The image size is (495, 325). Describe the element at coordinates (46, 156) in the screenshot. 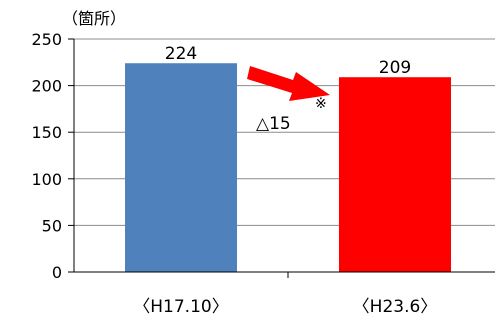

I see `y-tick-labels: 0 50 100 150 200 250` at that location.